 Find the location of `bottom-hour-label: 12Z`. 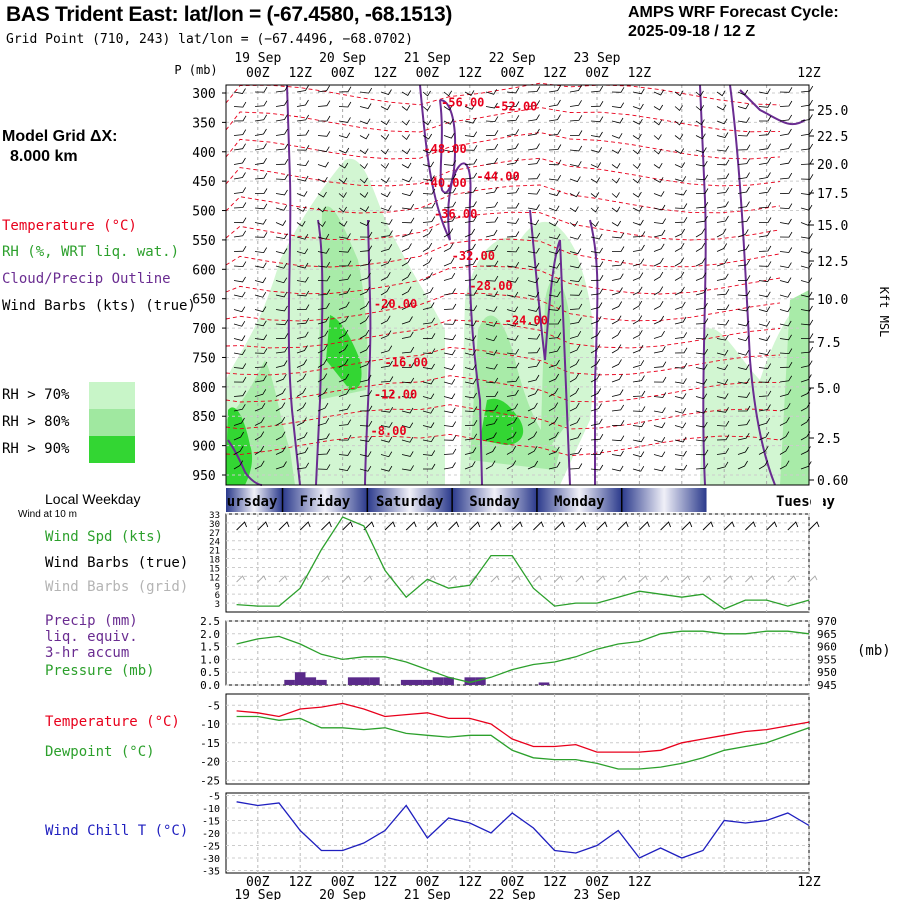

bottom-hour-label: 12Z is located at coordinates (640, 882).